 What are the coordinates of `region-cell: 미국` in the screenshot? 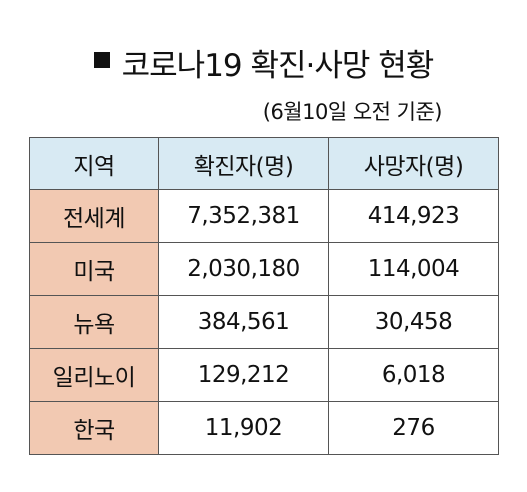 It's located at (94, 269).